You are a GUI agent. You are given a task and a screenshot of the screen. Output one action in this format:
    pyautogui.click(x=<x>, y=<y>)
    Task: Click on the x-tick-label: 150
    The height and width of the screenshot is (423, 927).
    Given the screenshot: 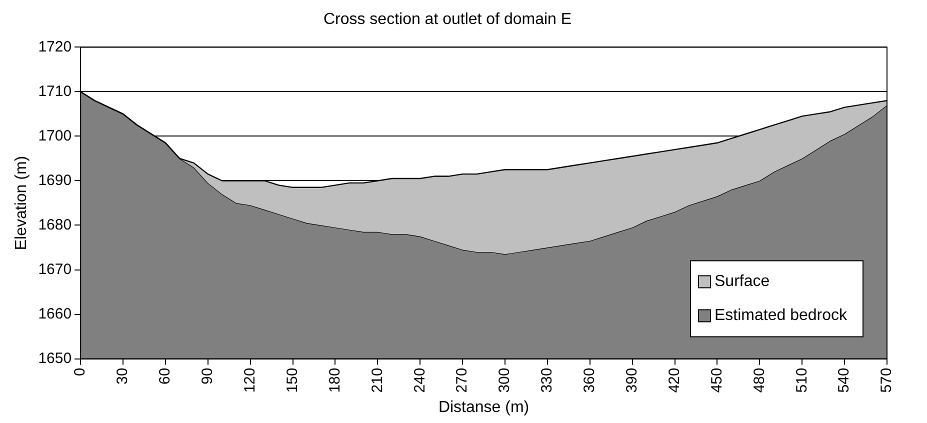 What is the action you would take?
    pyautogui.click(x=292, y=380)
    